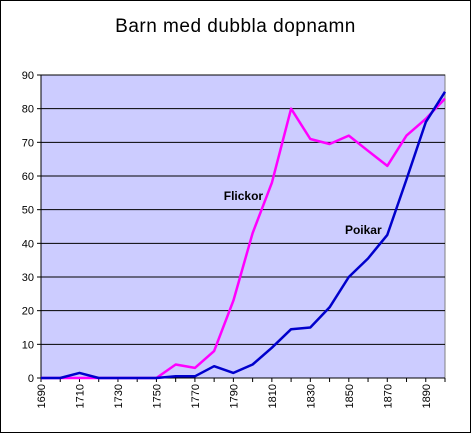  Describe the element at coordinates (157, 396) in the screenshot. I see `x-tick-label: 1750` at that location.